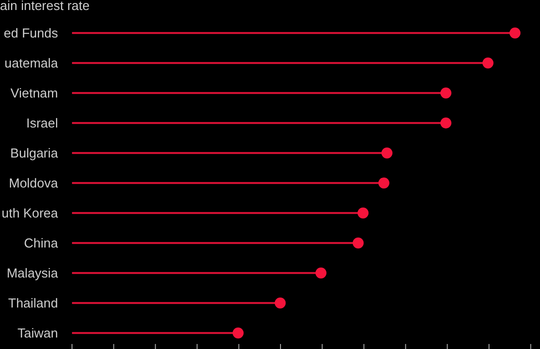 This screenshot has width=540, height=349. Describe the element at coordinates (38, 333) in the screenshot. I see `y-tick-label: Taiwan` at that location.